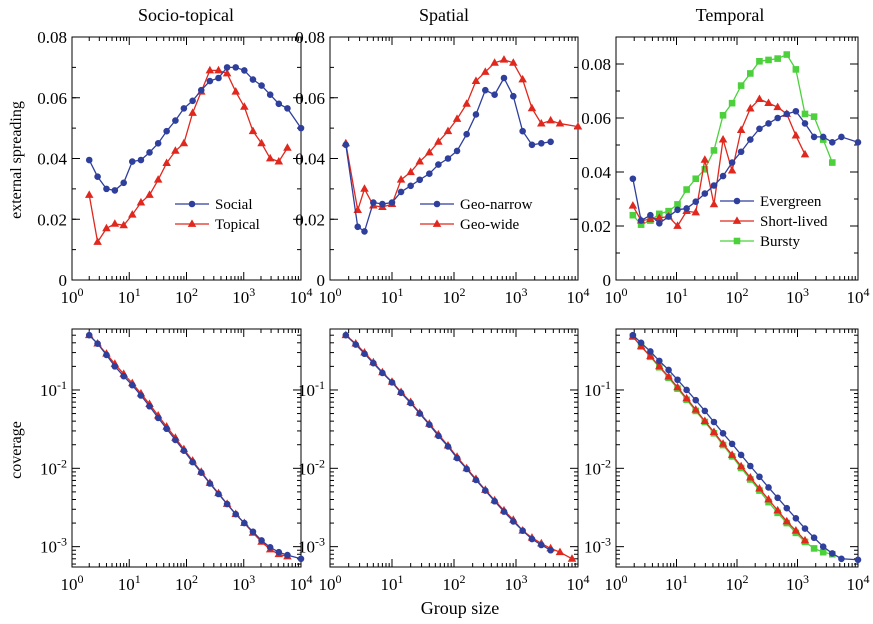  I want to click on column-title-temporal: Temporal, so click(730, 15).